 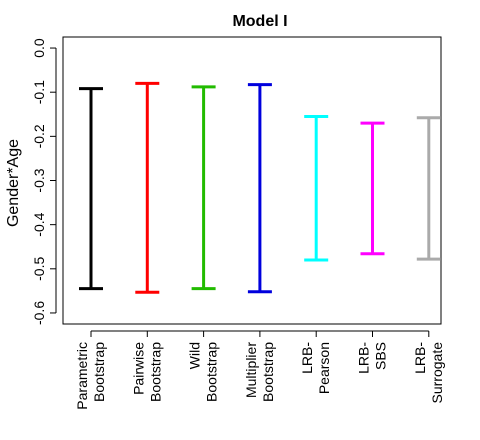 I want to click on x-tick-label-line1: Wild, so click(x=195, y=355).